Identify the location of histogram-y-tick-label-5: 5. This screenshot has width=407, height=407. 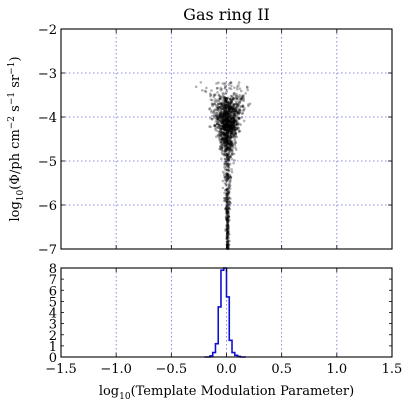
(53, 302).